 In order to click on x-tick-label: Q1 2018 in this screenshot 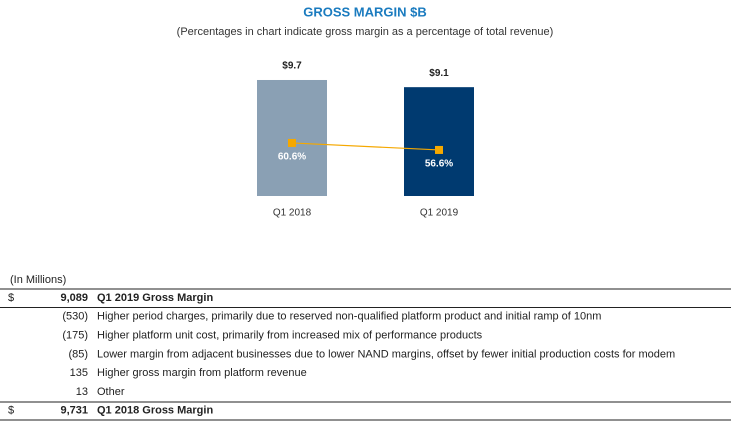, I will do `click(292, 213)`.